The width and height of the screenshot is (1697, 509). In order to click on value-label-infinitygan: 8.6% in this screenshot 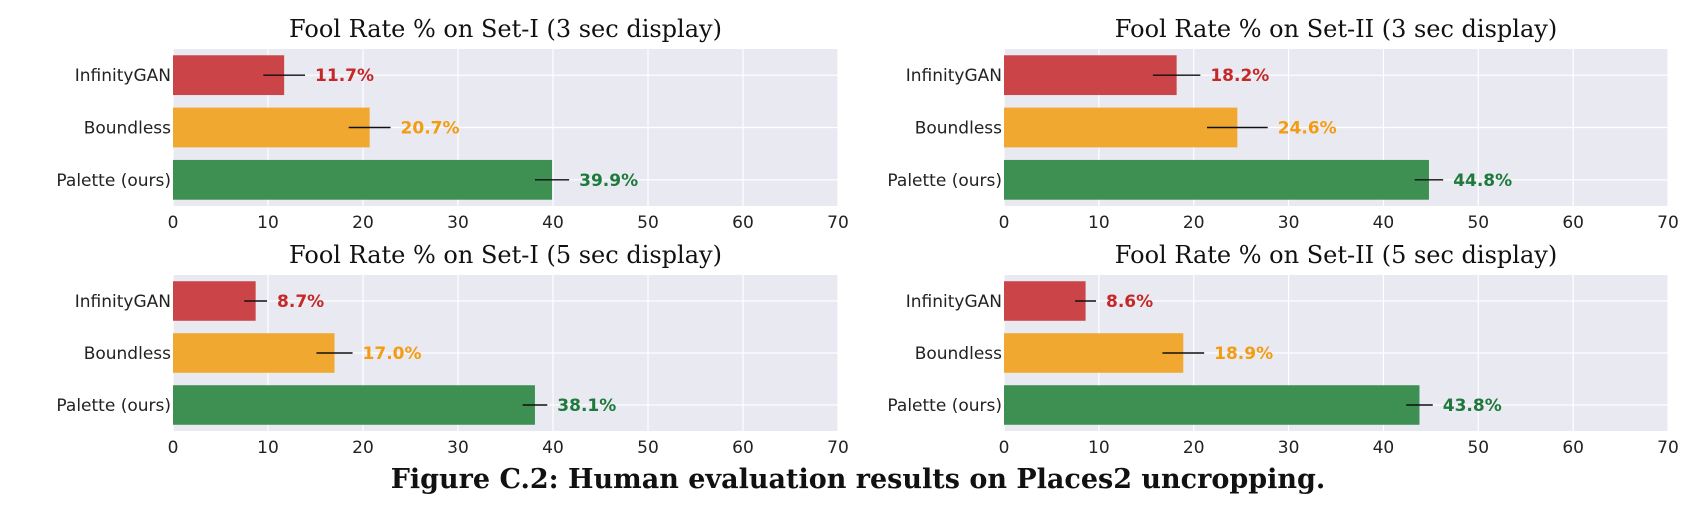, I will do `click(1129, 302)`.